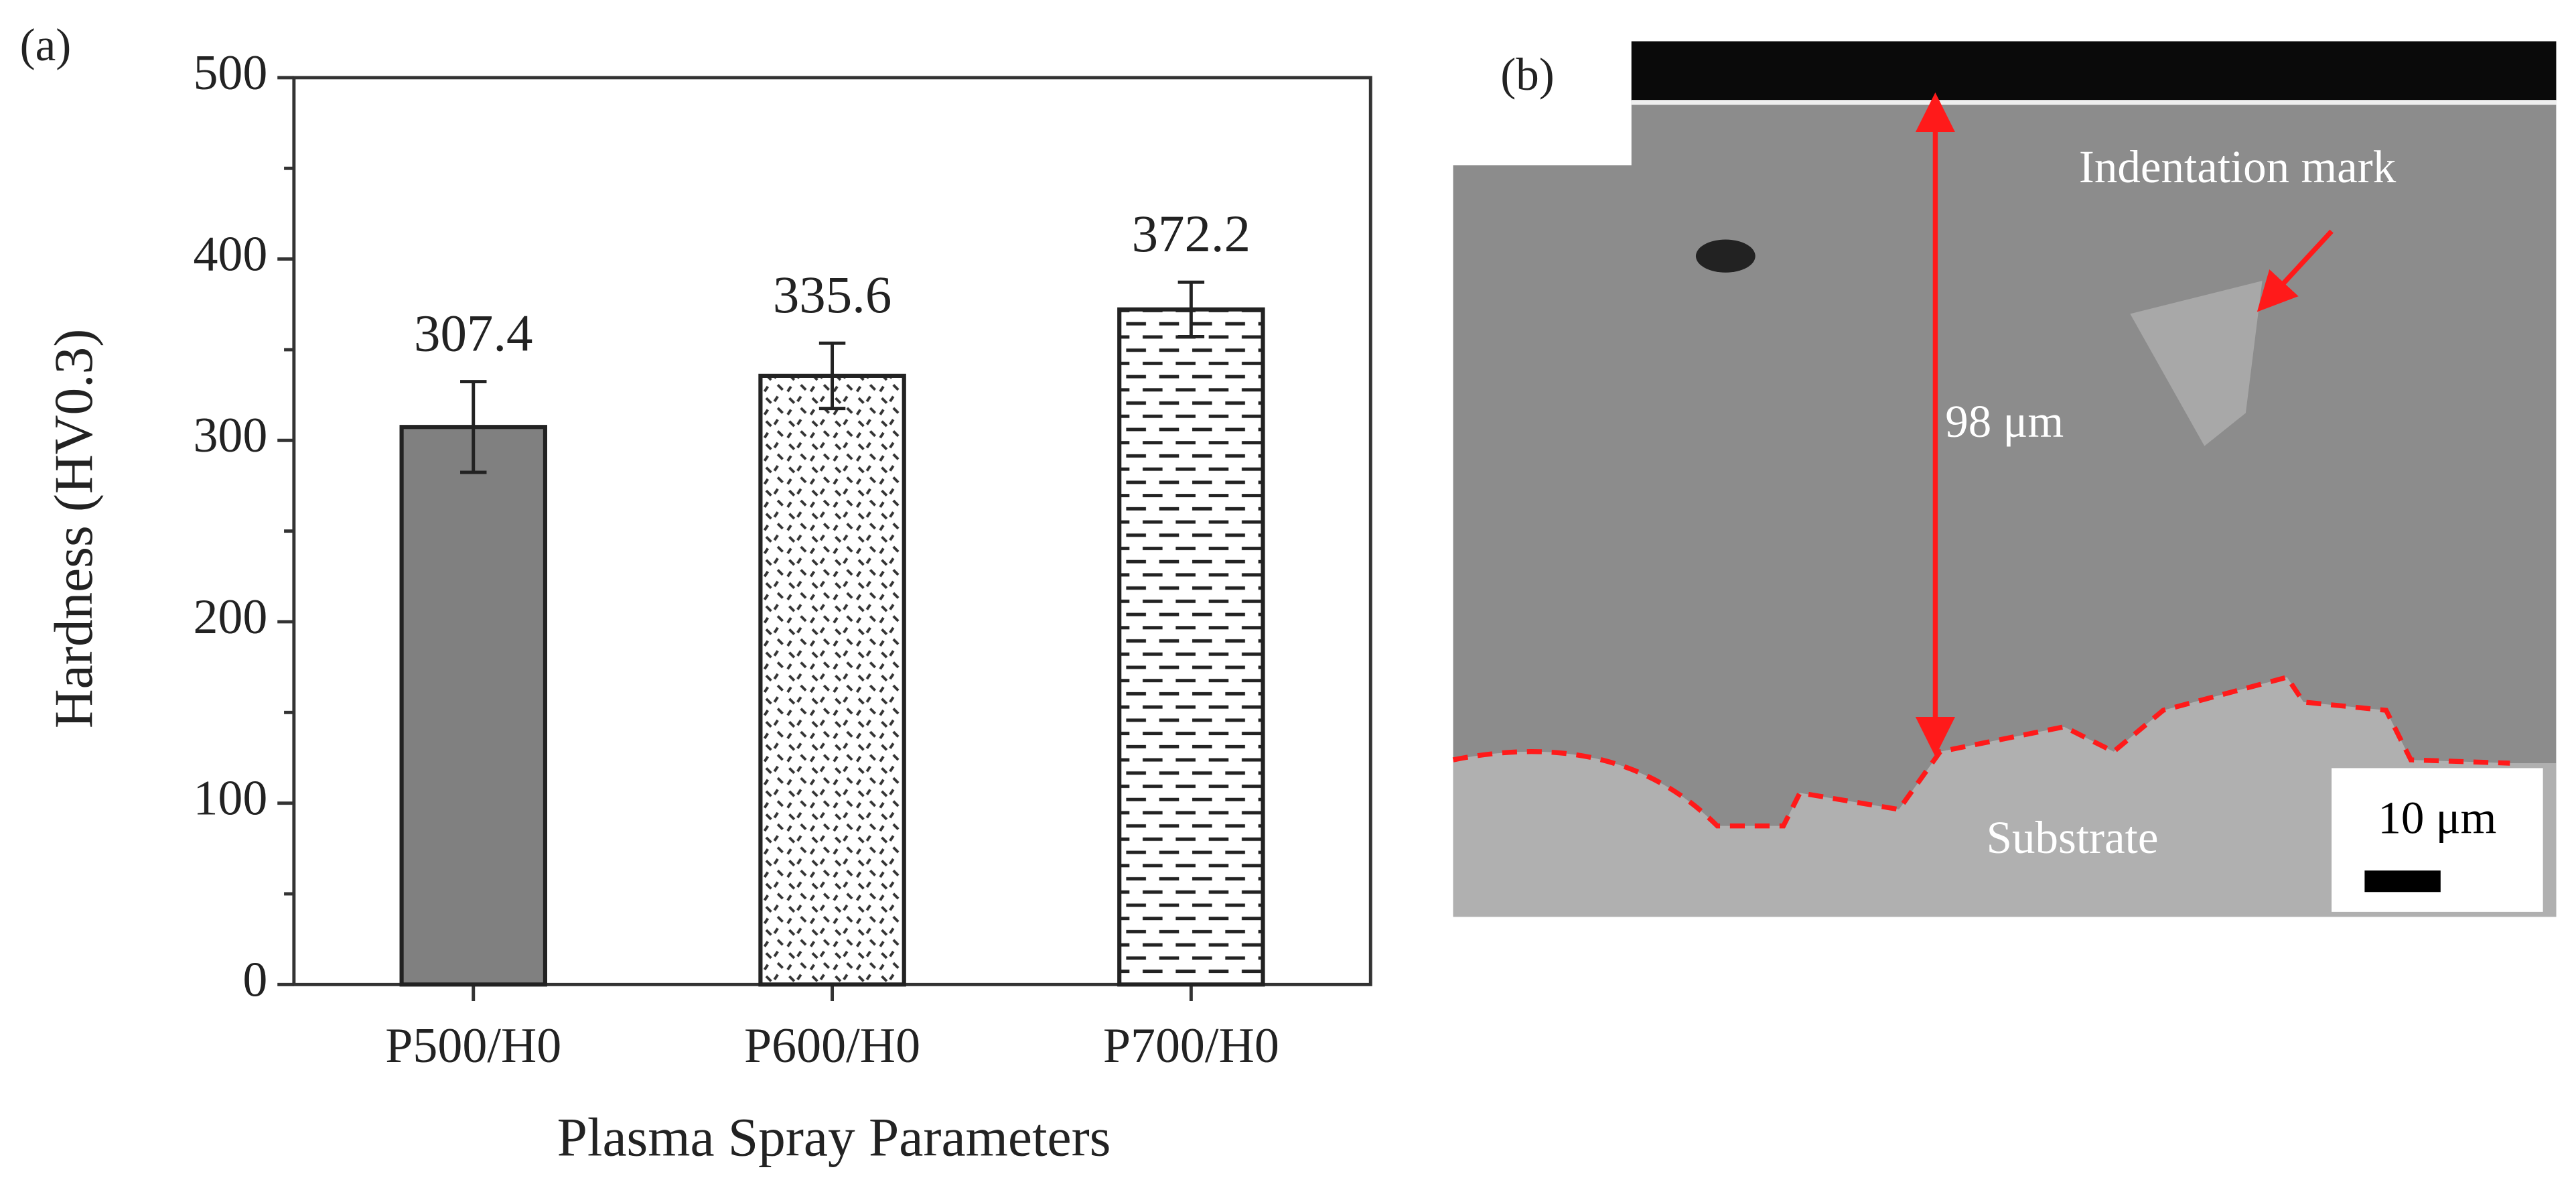  I want to click on y-tick-label: 500, so click(230, 72).